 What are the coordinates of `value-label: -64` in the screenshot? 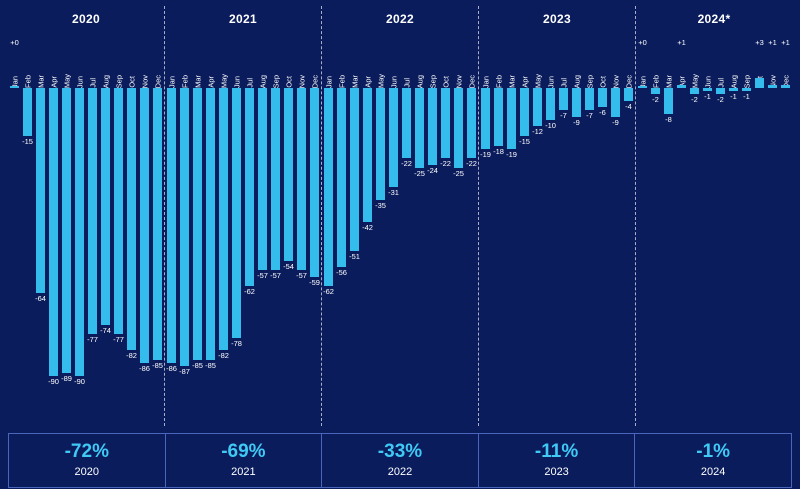 It's located at (40, 298).